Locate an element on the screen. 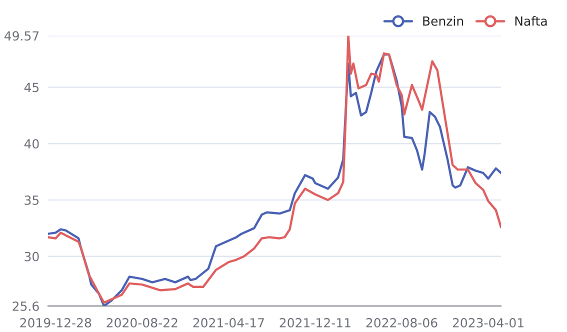  x-tick-label: 2021-04-17 is located at coordinates (228, 323).